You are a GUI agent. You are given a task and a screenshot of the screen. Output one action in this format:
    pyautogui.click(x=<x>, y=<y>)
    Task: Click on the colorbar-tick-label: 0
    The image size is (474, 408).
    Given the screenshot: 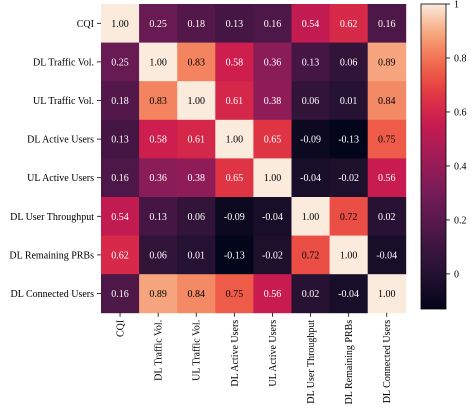 What is the action you would take?
    pyautogui.click(x=456, y=274)
    